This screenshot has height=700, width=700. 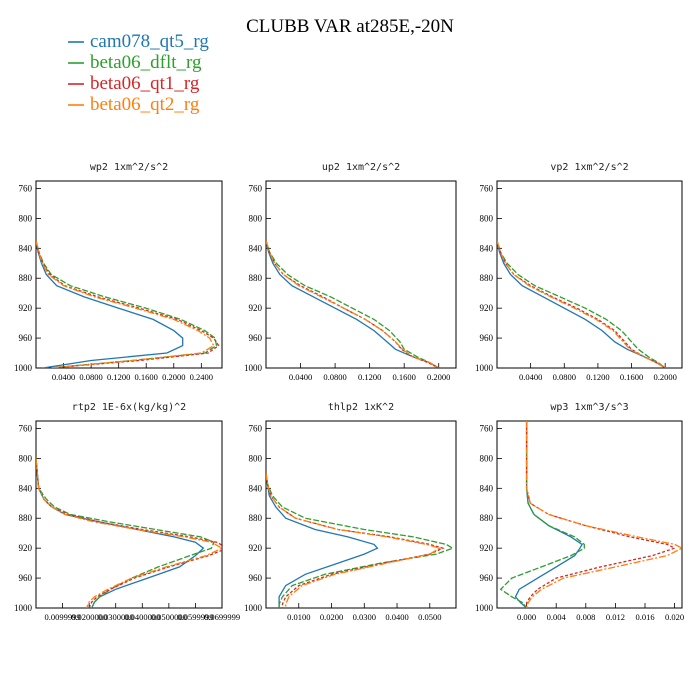 I want to click on x-tick-label: 0.2400, so click(x=201, y=377).